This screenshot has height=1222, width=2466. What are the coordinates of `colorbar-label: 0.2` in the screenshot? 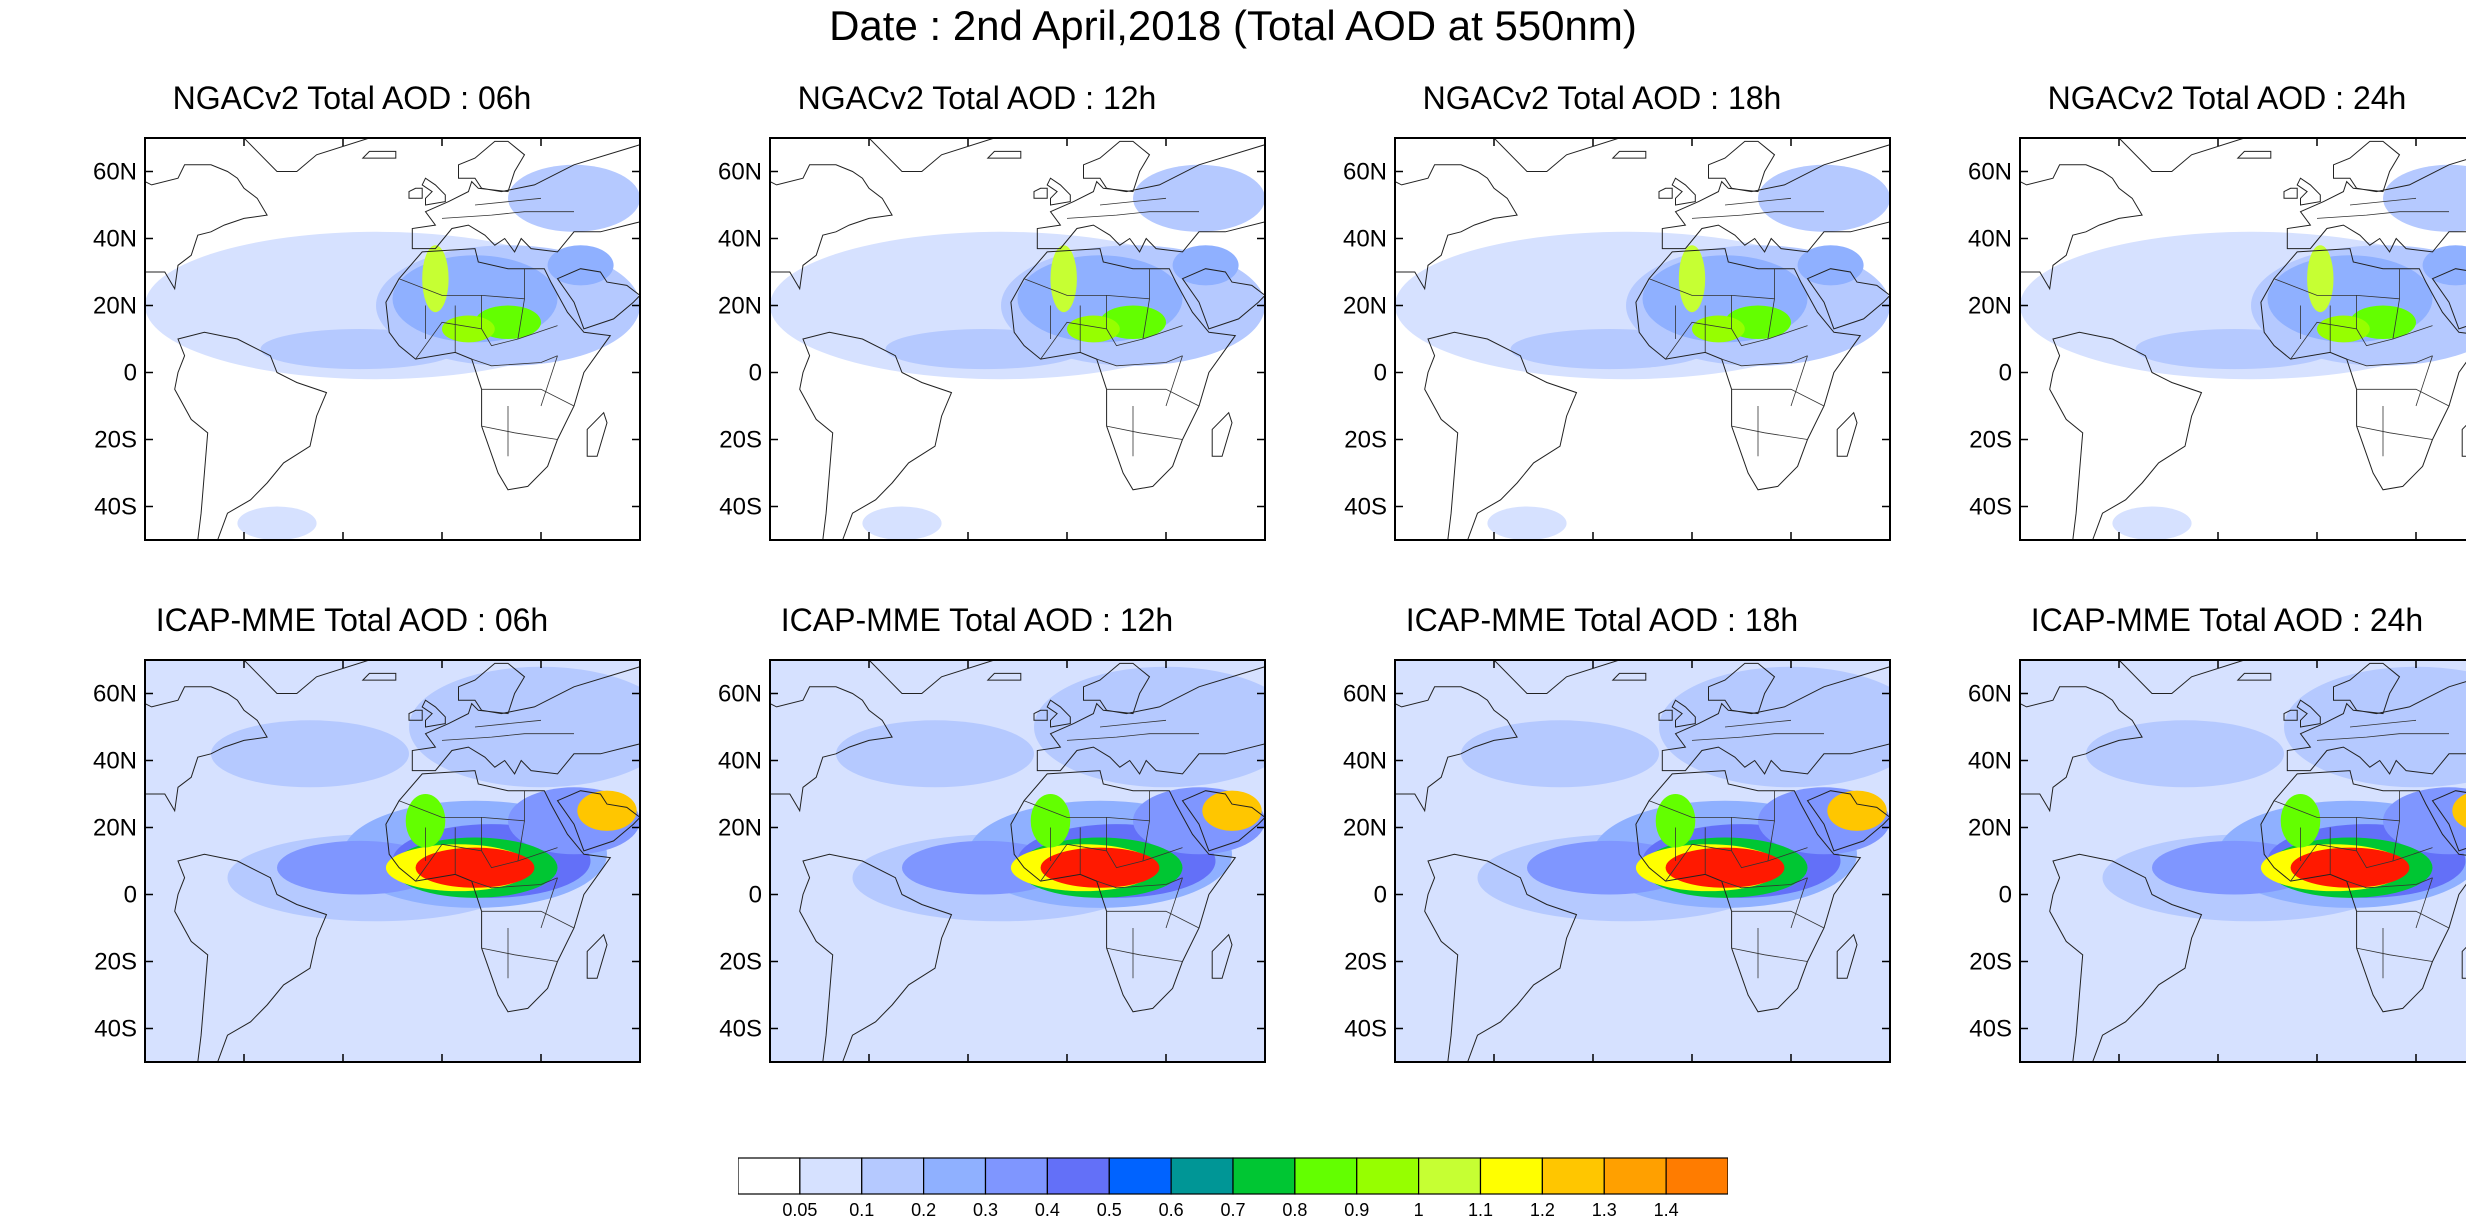 It's located at (924, 1210).